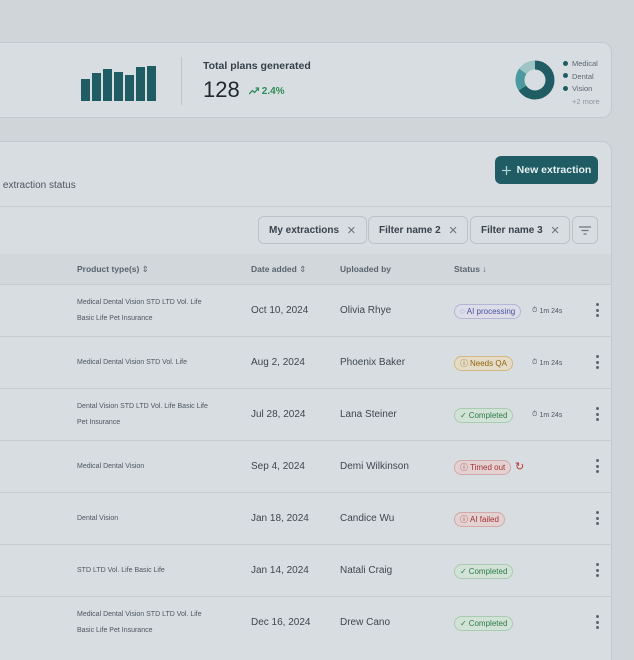 The height and width of the screenshot is (660, 634). I want to click on filter-chip-2: Filter name 2 ×, so click(418, 230).